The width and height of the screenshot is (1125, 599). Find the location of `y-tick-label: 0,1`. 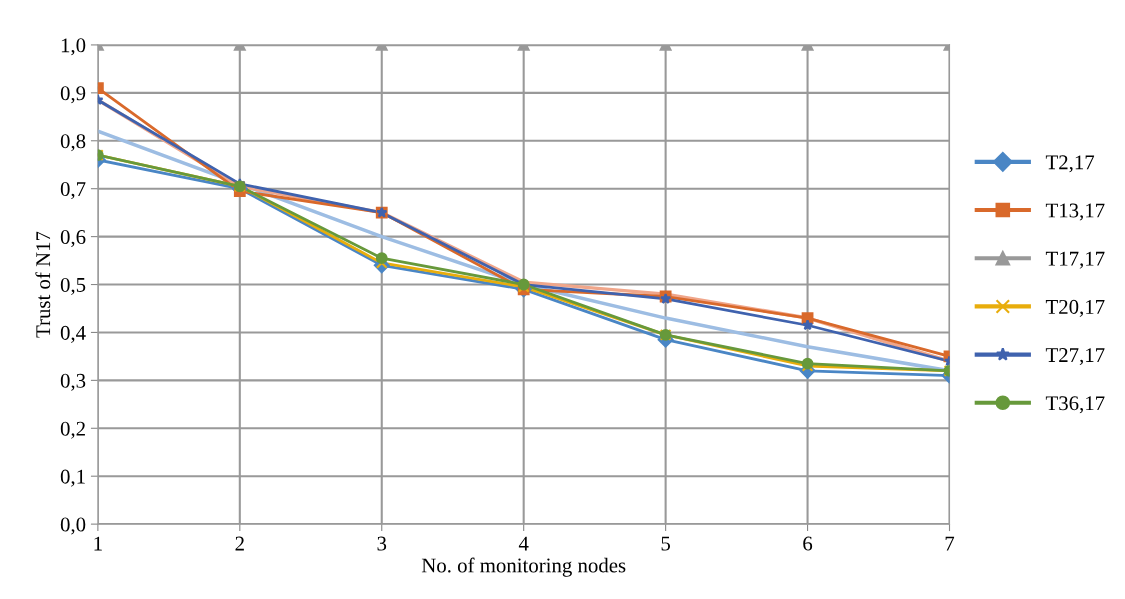

y-tick-label: 0,1 is located at coordinates (72, 478).